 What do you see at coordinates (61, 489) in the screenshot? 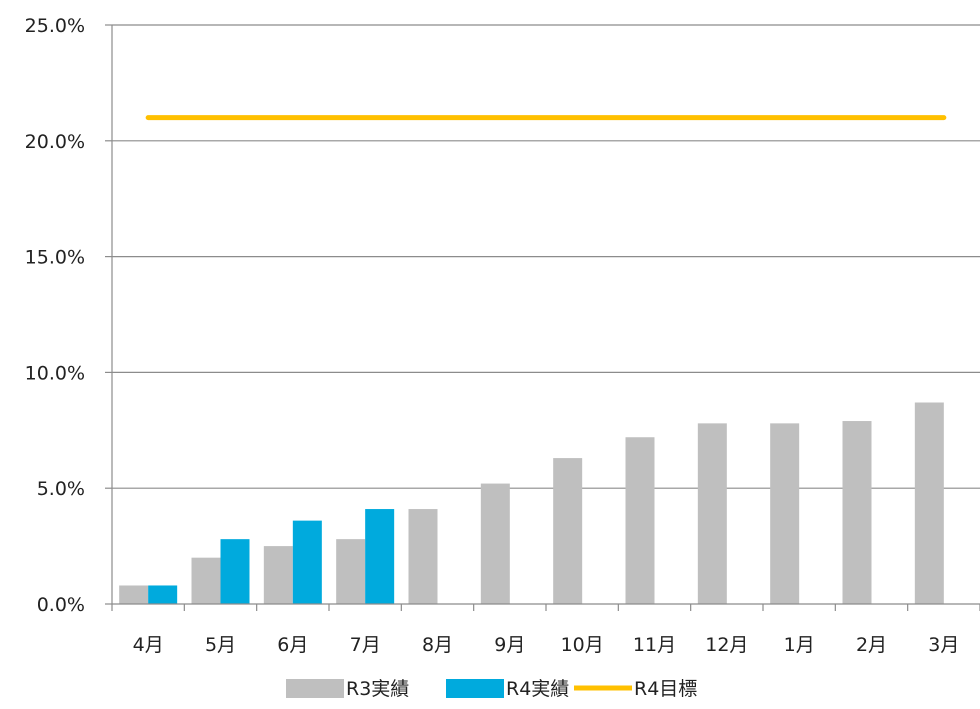
I see `y-tick-label: 5.0%` at bounding box center [61, 489].